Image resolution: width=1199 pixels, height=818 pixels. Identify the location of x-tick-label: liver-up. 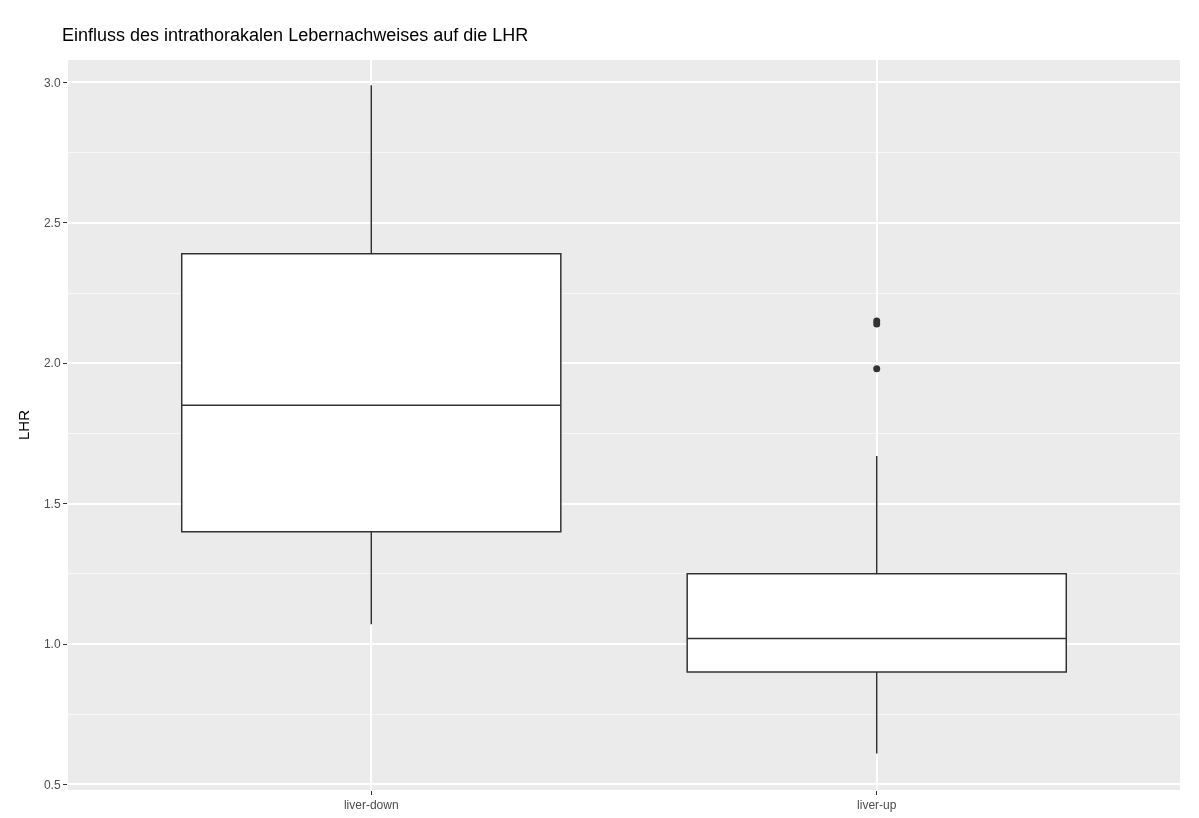
(877, 805).